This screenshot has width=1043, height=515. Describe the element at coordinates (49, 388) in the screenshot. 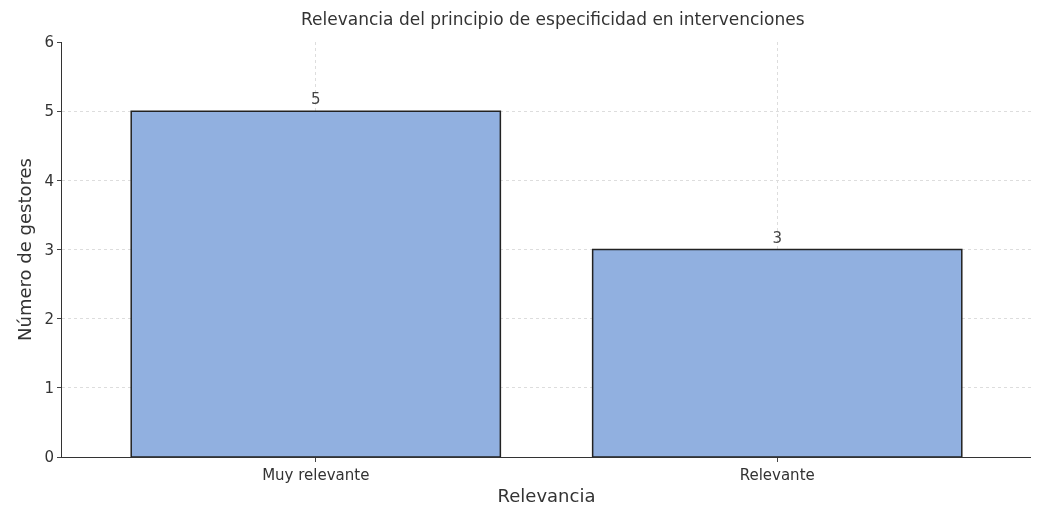

I see `y-tick-label: 1` at that location.